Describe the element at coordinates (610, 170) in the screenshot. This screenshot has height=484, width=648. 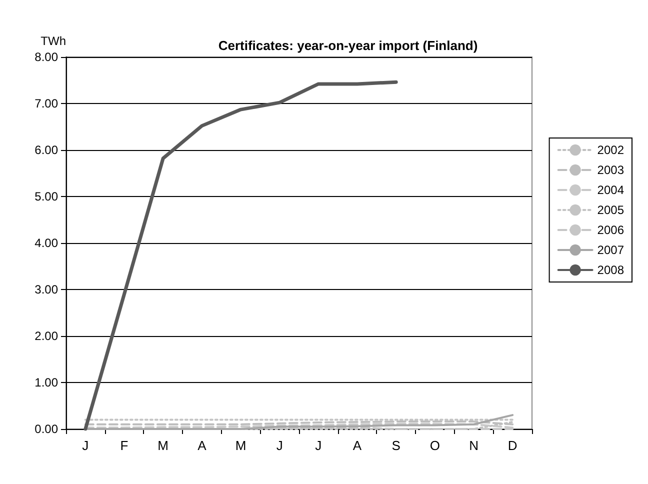
I see `legend-label: 2003` at that location.